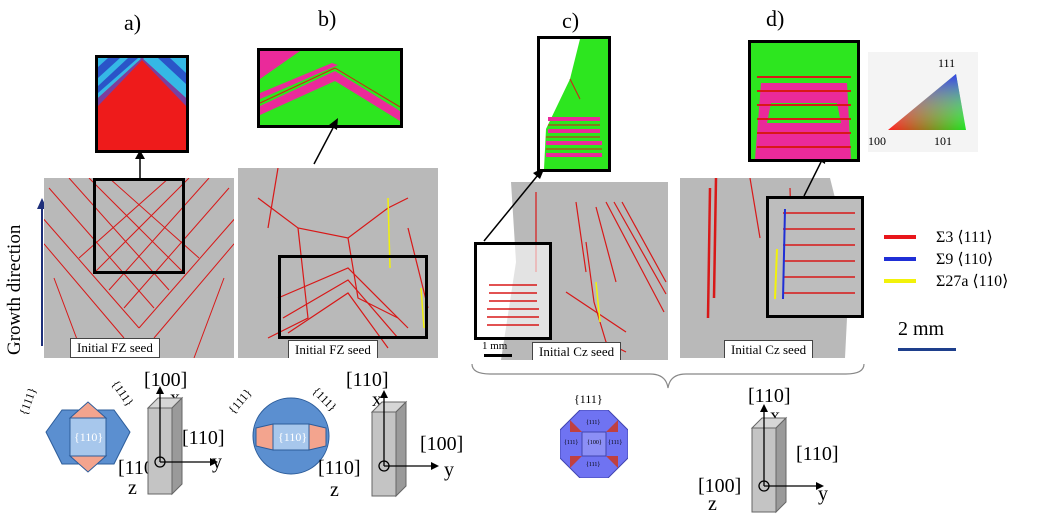 The height and width of the screenshot is (515, 1038). What do you see at coordinates (787, 459) in the screenshot?
I see `sample-block-d` at bounding box center [787, 459].